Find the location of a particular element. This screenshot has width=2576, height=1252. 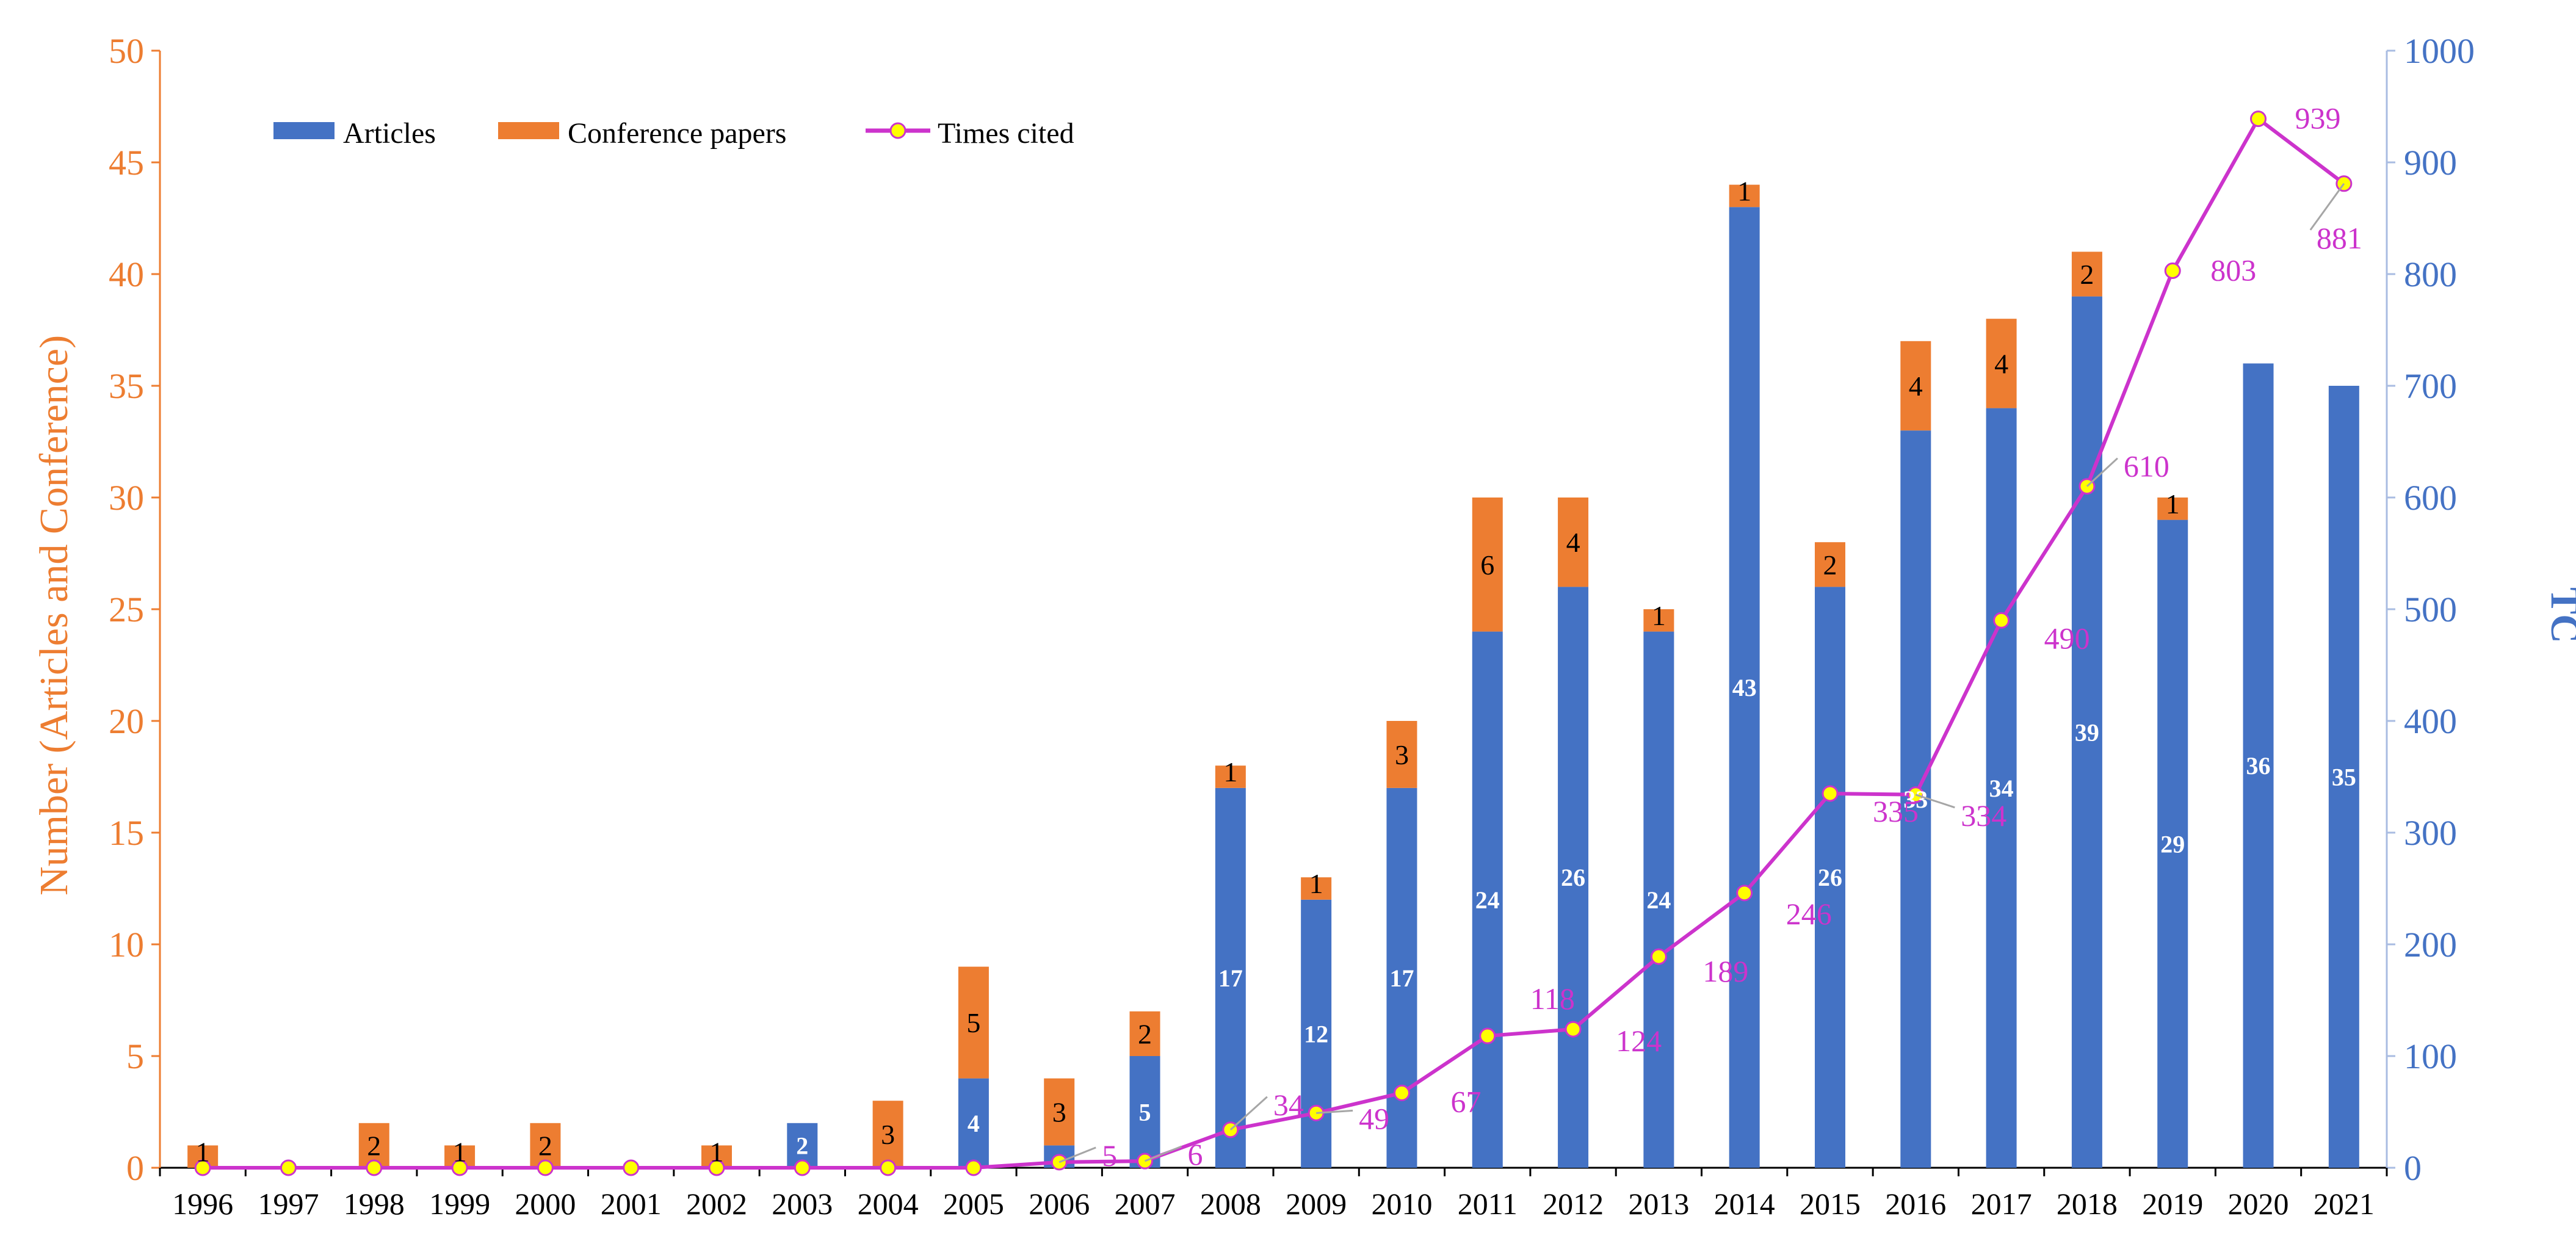

x-tick-label: 2017 is located at coordinates (2001, 1204).